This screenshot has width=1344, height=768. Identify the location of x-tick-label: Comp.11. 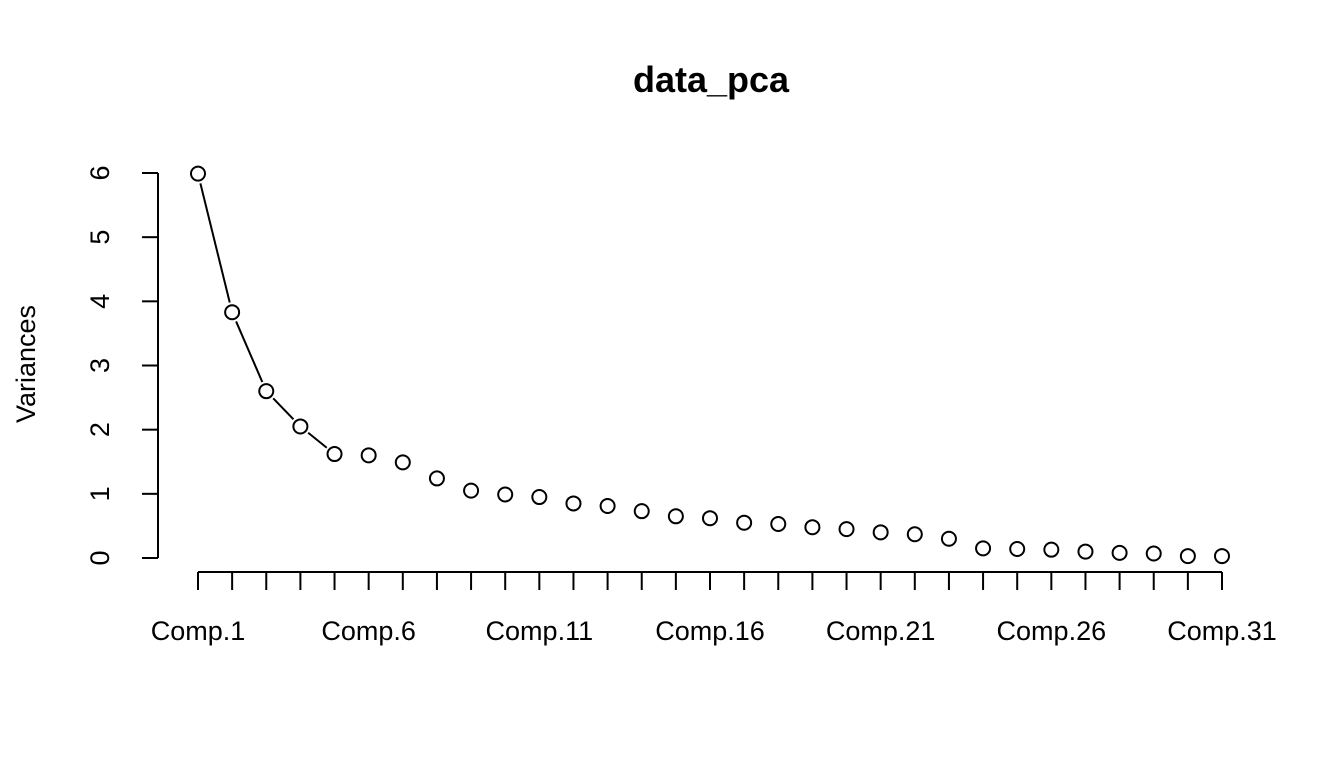
(540, 631).